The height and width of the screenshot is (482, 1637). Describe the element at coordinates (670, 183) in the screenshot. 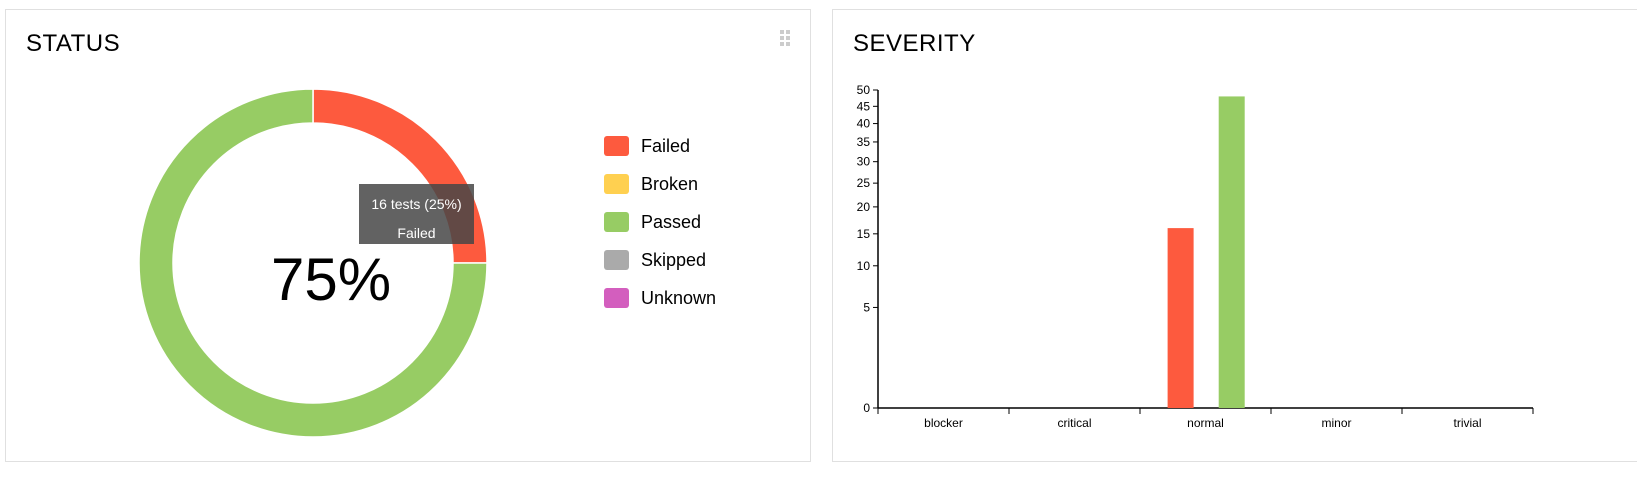

I see `legend-label: Broken` at that location.